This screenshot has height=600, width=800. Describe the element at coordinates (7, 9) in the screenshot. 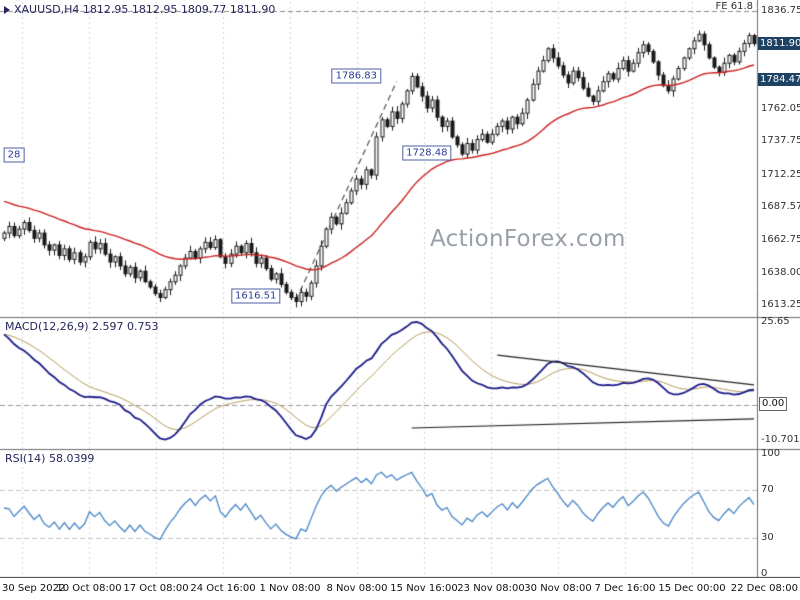

I see `instrument-marker-icon` at that location.